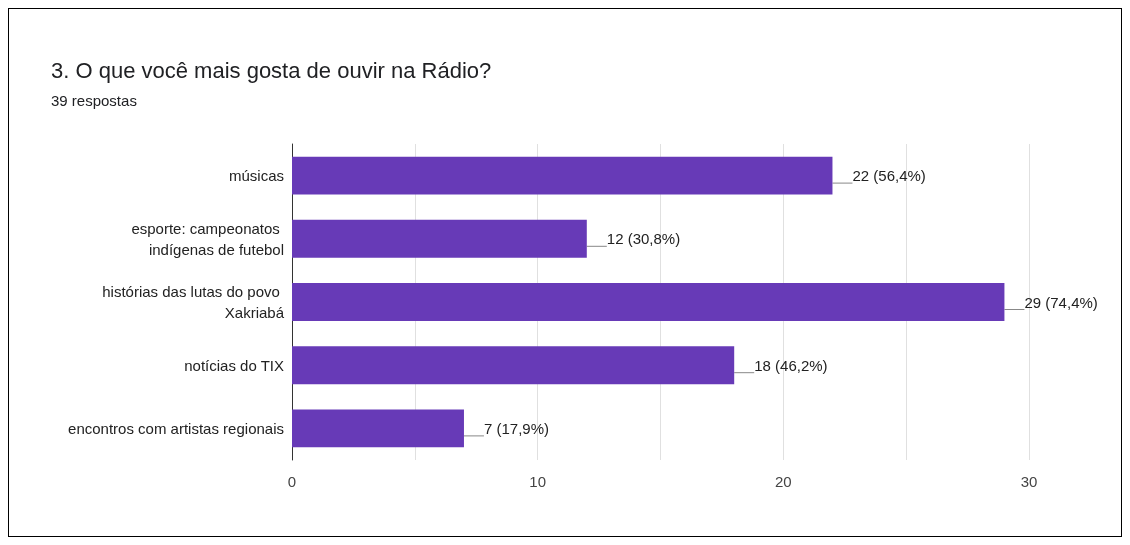 This screenshot has height=545, width=1130. I want to click on x-tick-label: 20, so click(783, 481).